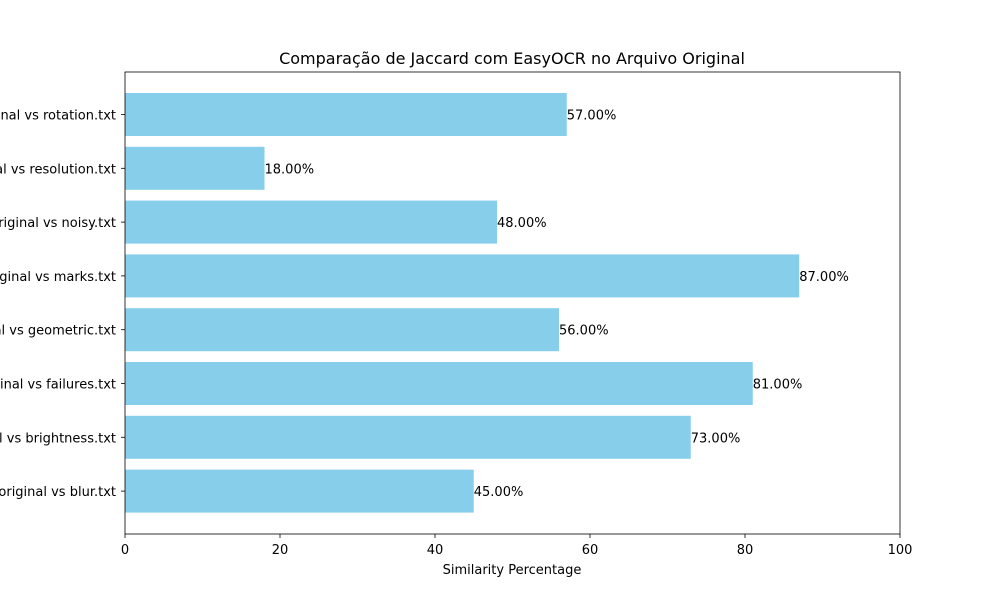 The image size is (1000, 605). Describe the element at coordinates (58, 277) in the screenshot. I see `y-tick-label-4: original vs marks.txt` at that location.